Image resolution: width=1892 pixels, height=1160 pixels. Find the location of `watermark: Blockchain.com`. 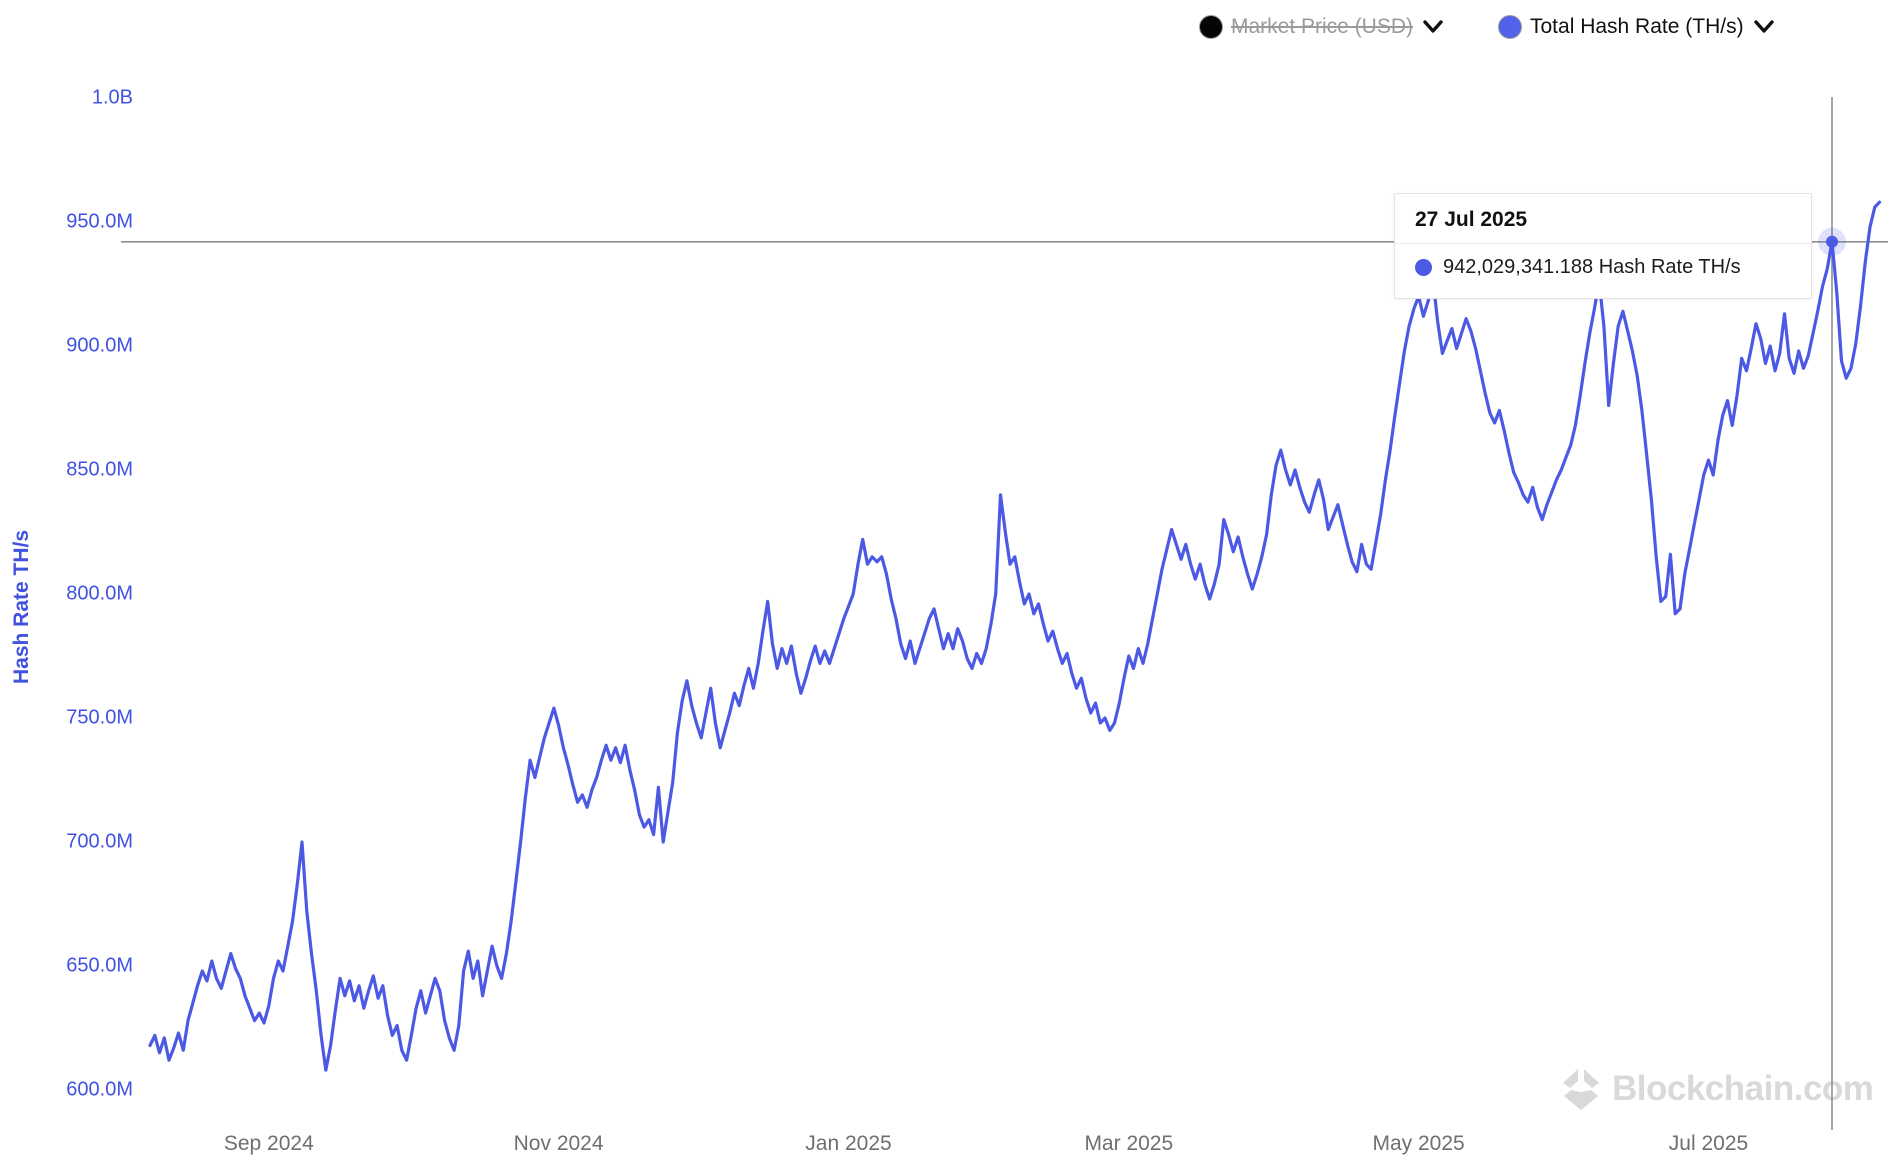

watermark: Blockchain.com is located at coordinates (1717, 1089).